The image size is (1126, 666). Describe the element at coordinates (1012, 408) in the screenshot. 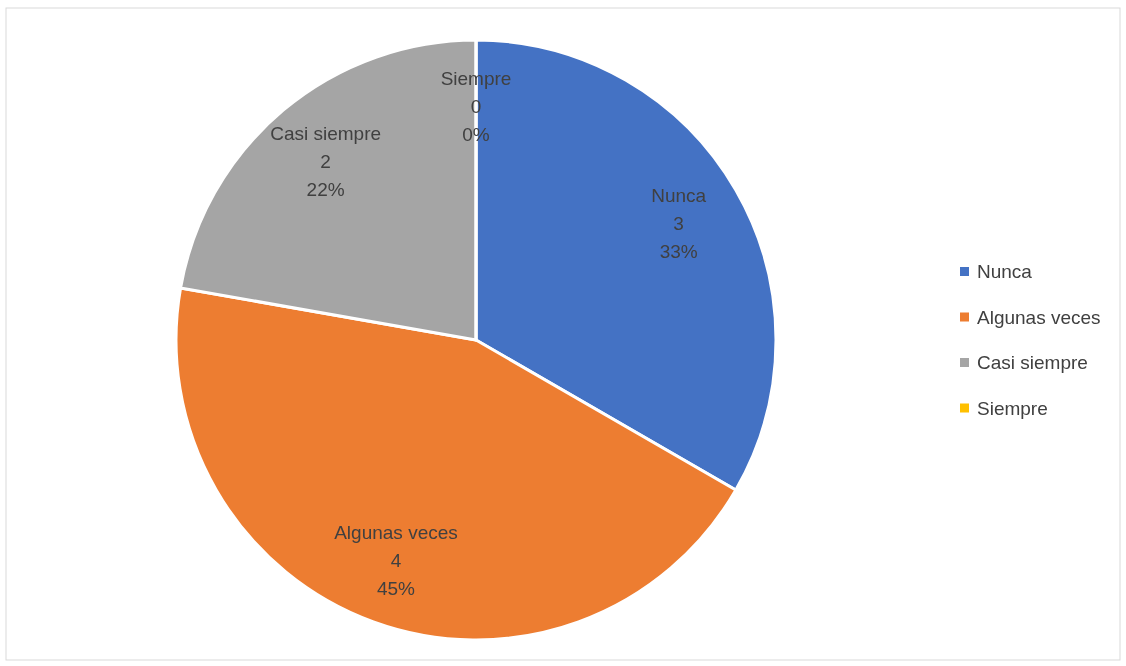

I see `legend-label: Siempre` at that location.